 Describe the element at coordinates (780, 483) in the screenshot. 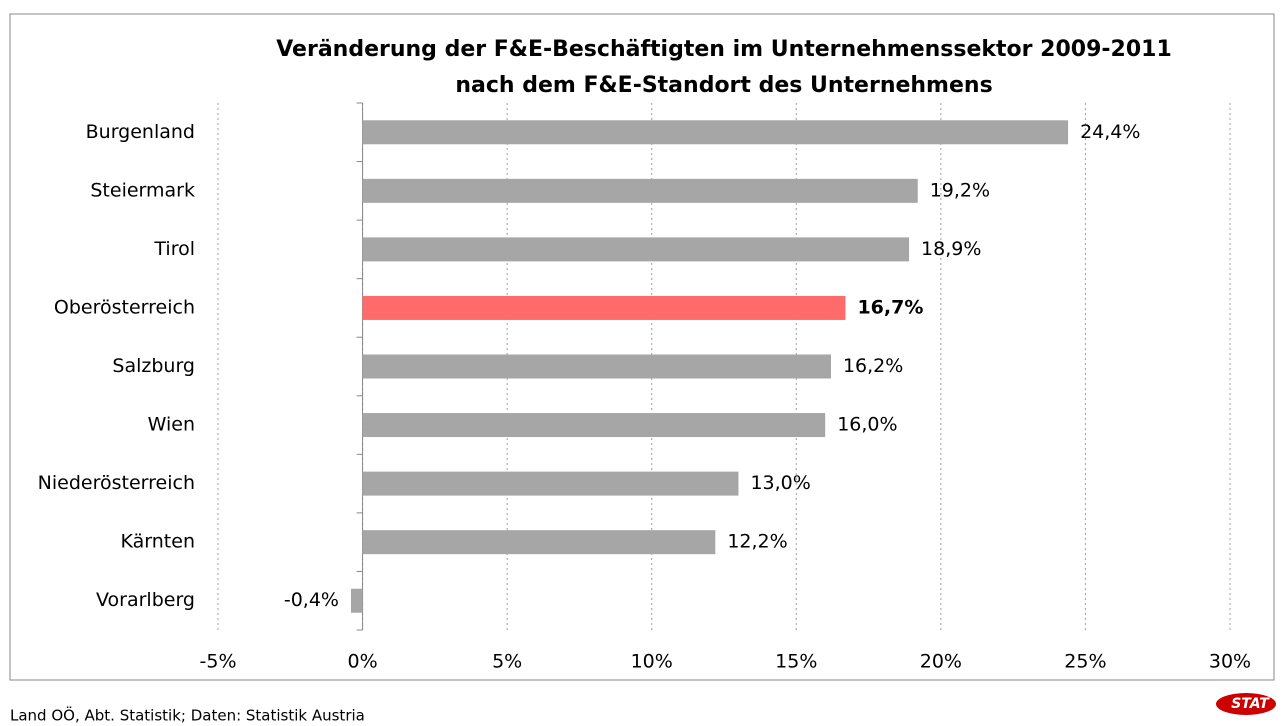

I see `value-label: 13,0%` at that location.